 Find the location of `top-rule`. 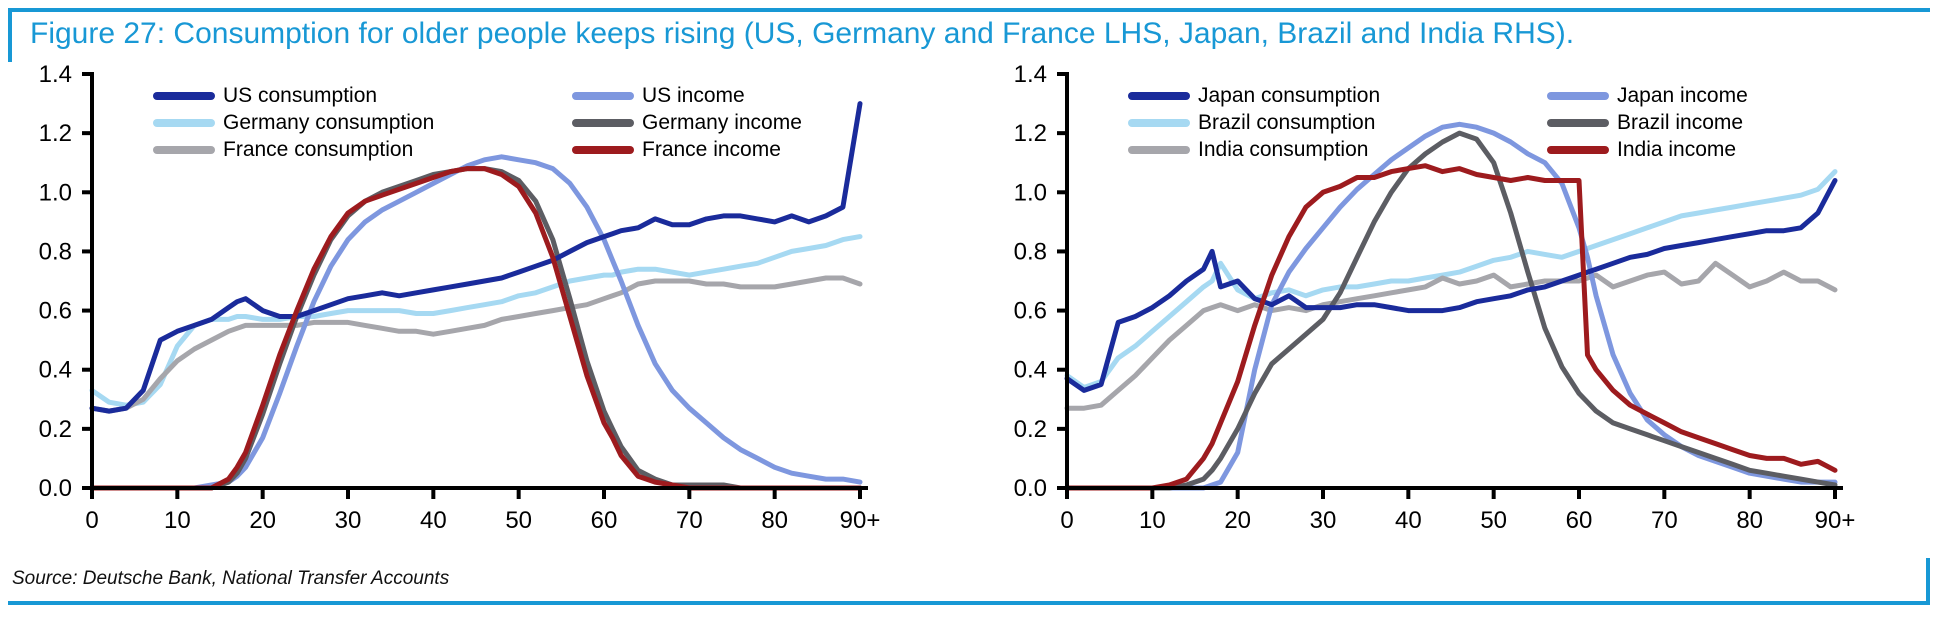

top-rule is located at coordinates (969, 10).